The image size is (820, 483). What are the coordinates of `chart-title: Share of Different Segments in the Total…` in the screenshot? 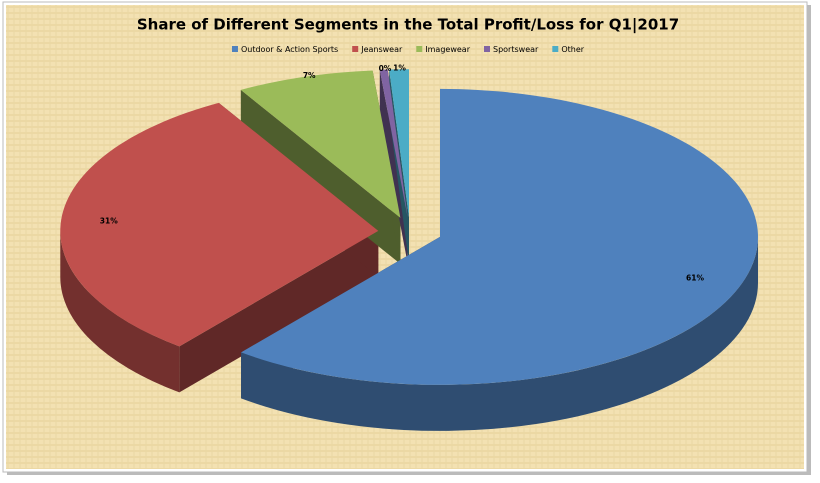 It's located at (408, 25).